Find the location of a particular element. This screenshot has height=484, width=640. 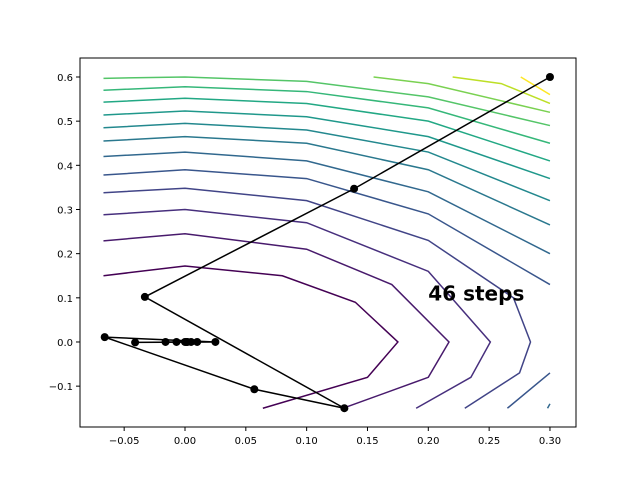

y-tick-label: 0.6 is located at coordinates (65, 78).